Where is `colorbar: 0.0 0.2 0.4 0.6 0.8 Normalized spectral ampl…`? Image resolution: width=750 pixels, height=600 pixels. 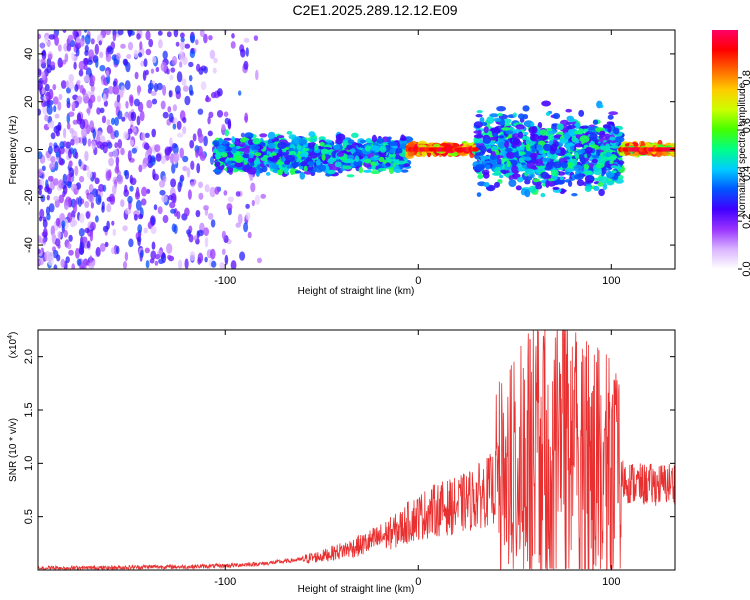 colorbar: 0.0 0.2 0.4 0.6 0.8 Normalized spectral ampl… is located at coordinates (731, 153).